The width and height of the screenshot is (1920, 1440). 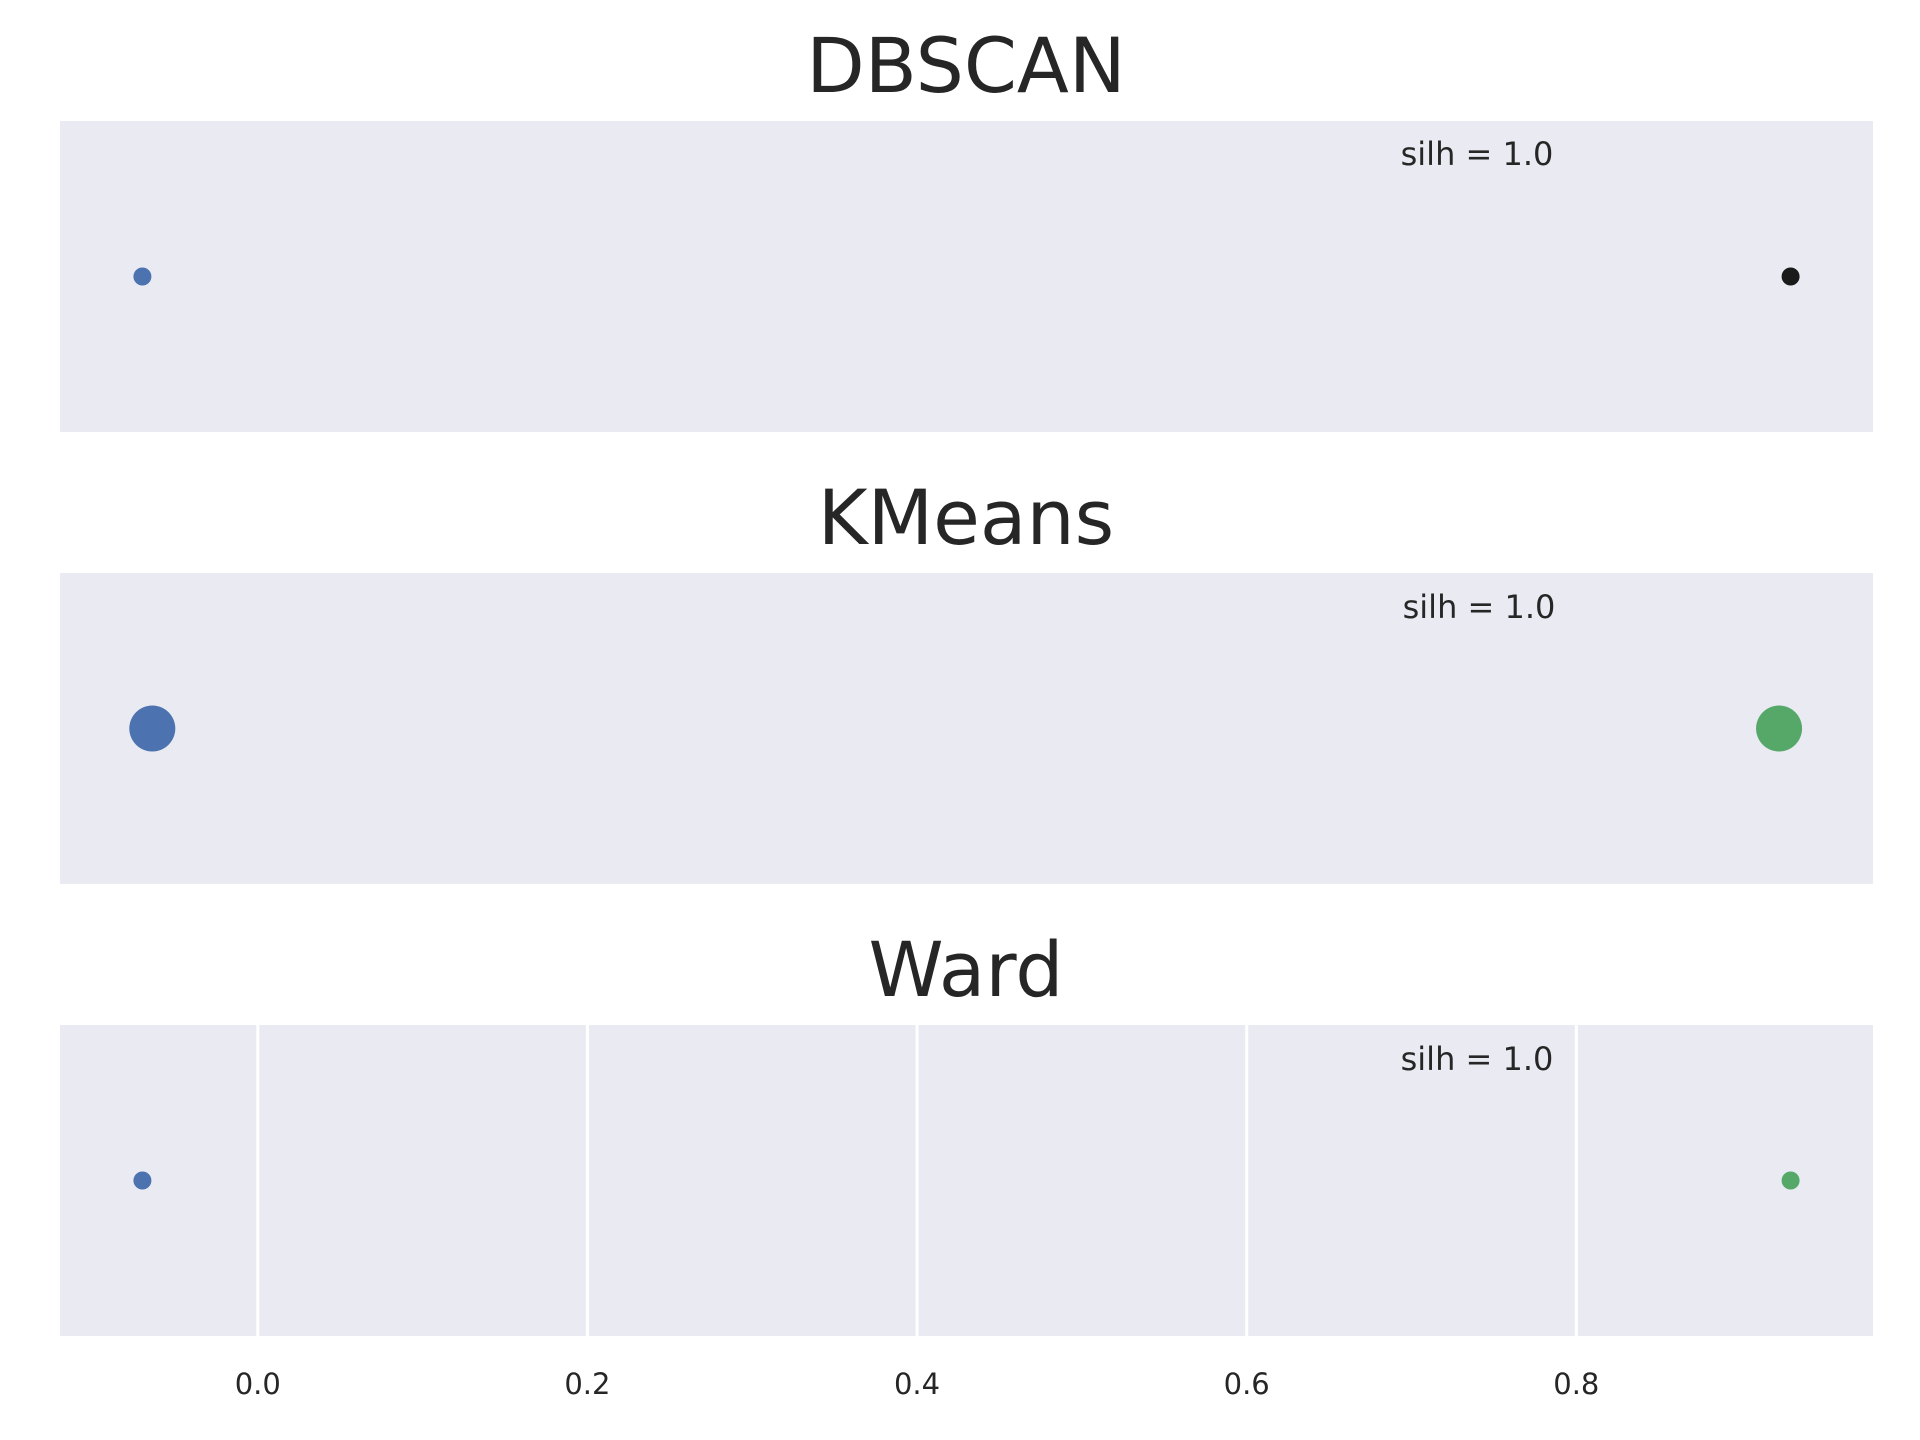 What do you see at coordinates (1576, 1384) in the screenshot?
I see `x-tick-label: 0.8` at bounding box center [1576, 1384].